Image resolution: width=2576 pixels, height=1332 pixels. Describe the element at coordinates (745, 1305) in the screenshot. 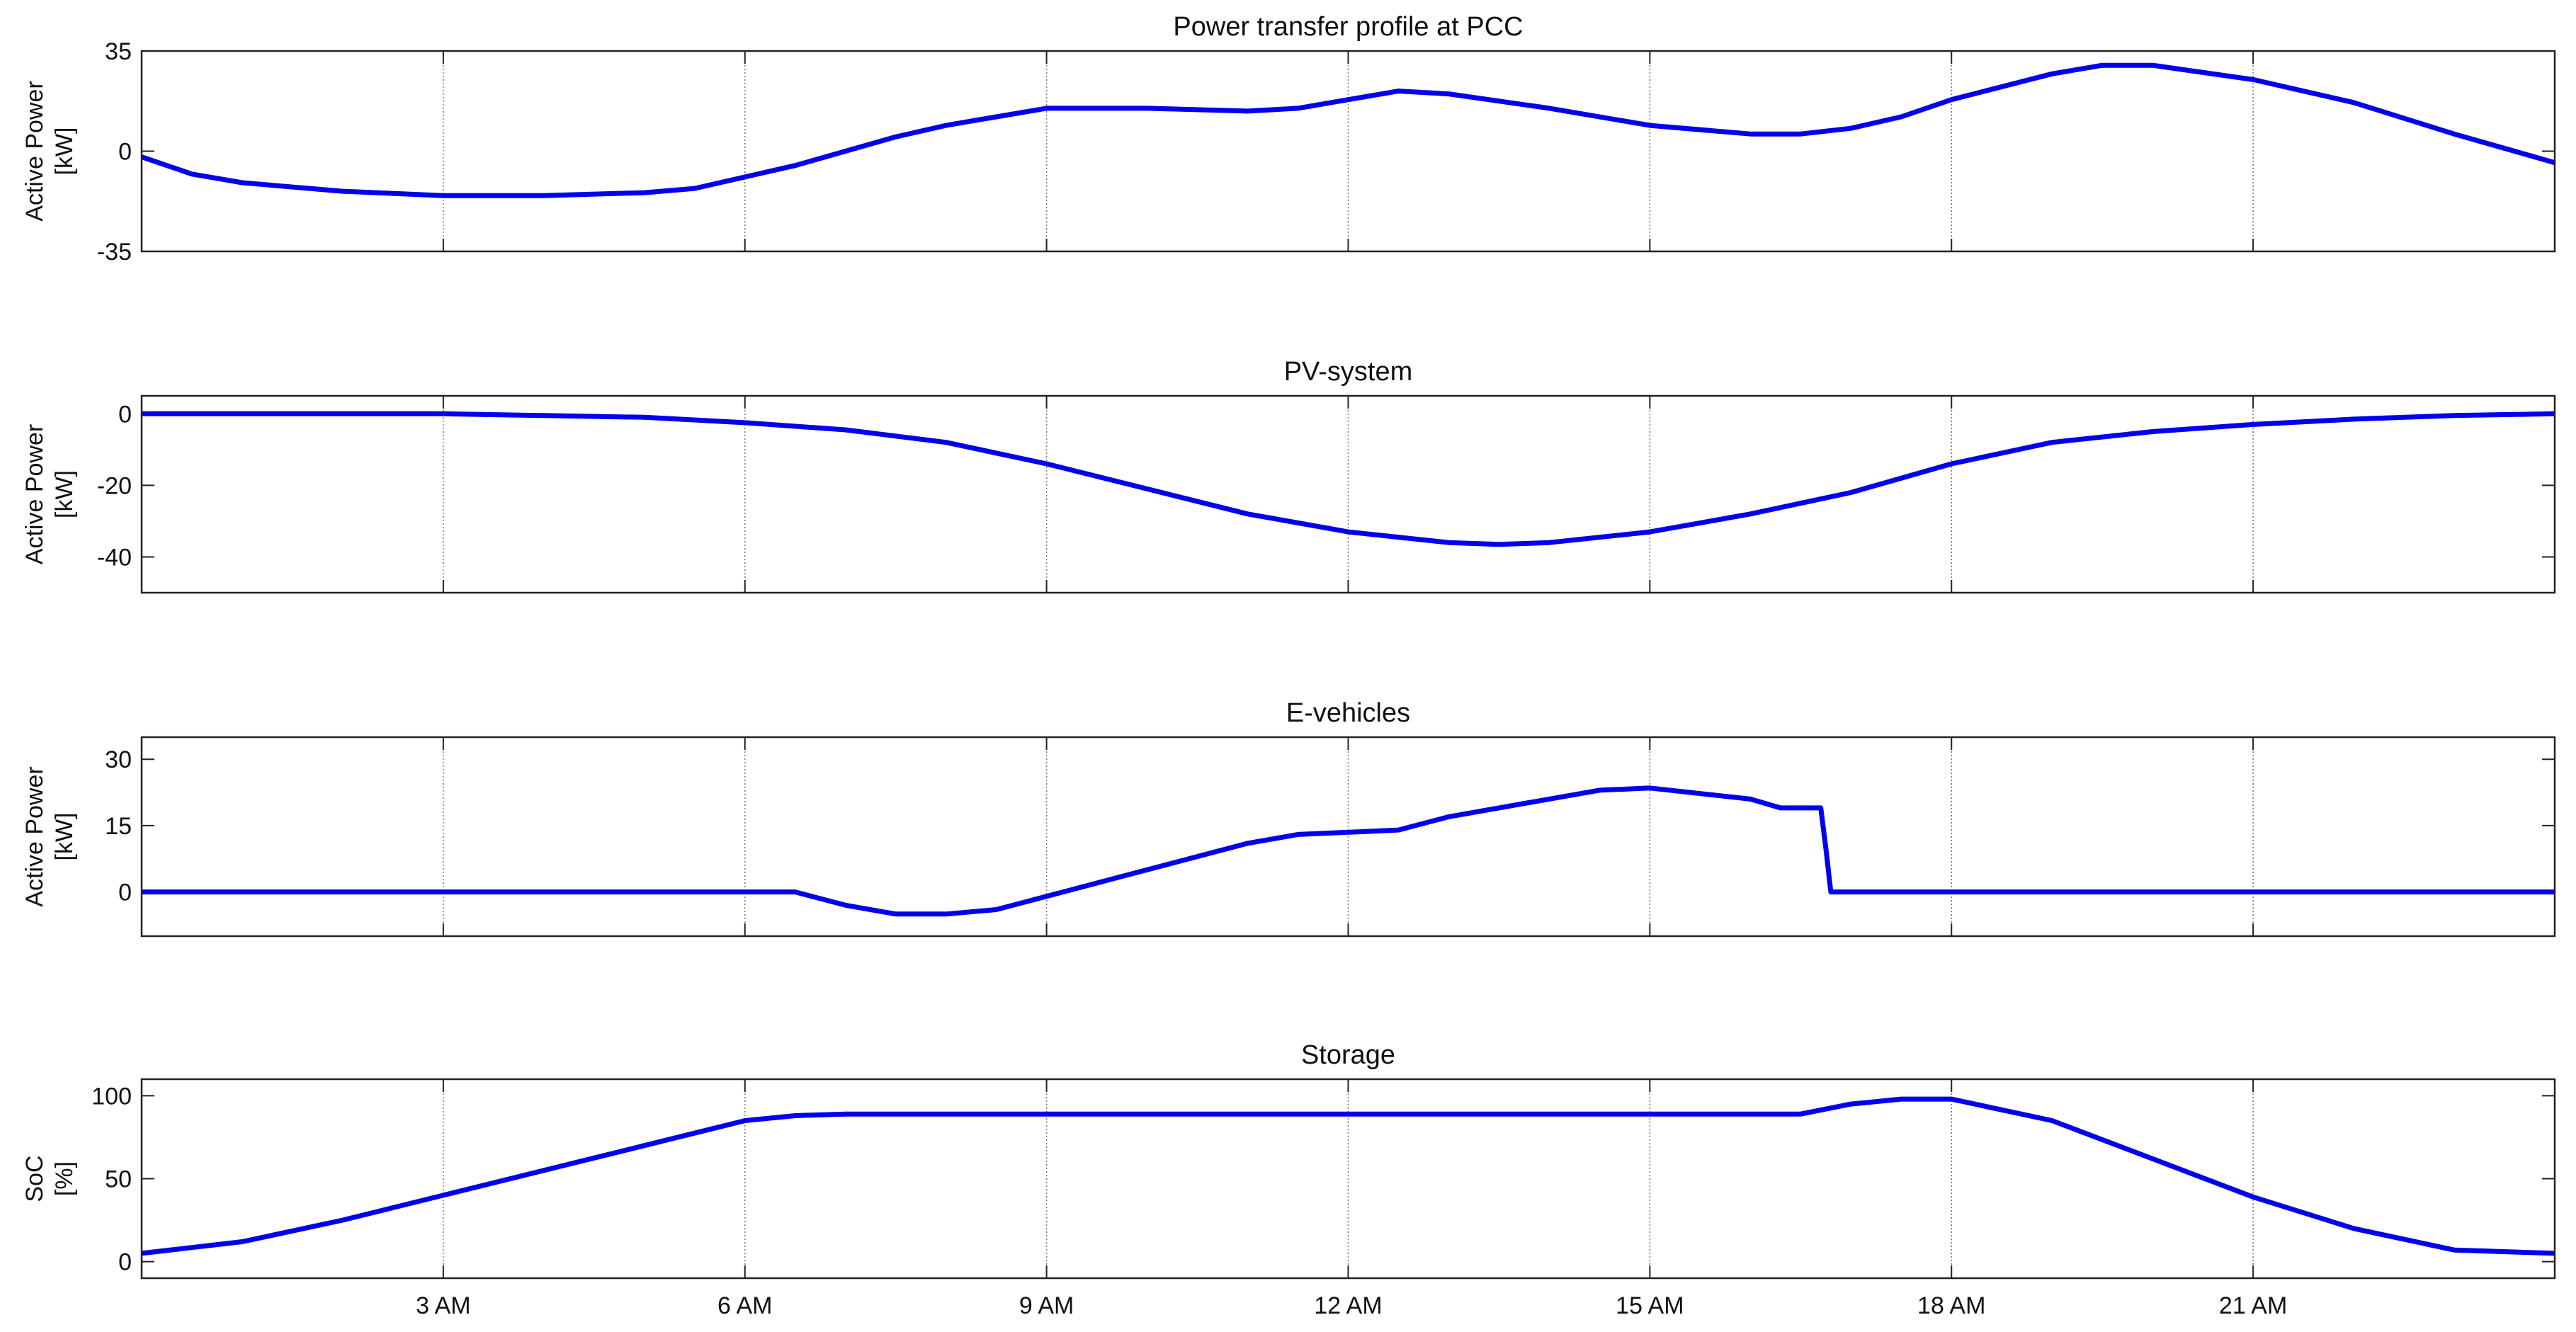

I see `x-tick-label: 6 AM` at that location.